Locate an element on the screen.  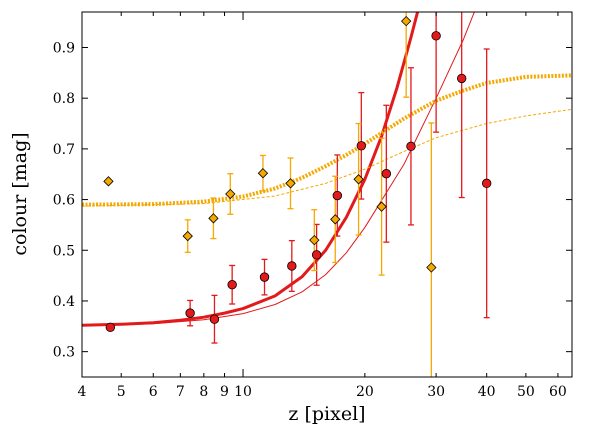
y-tick-label: 0.9 is located at coordinates (64, 48).